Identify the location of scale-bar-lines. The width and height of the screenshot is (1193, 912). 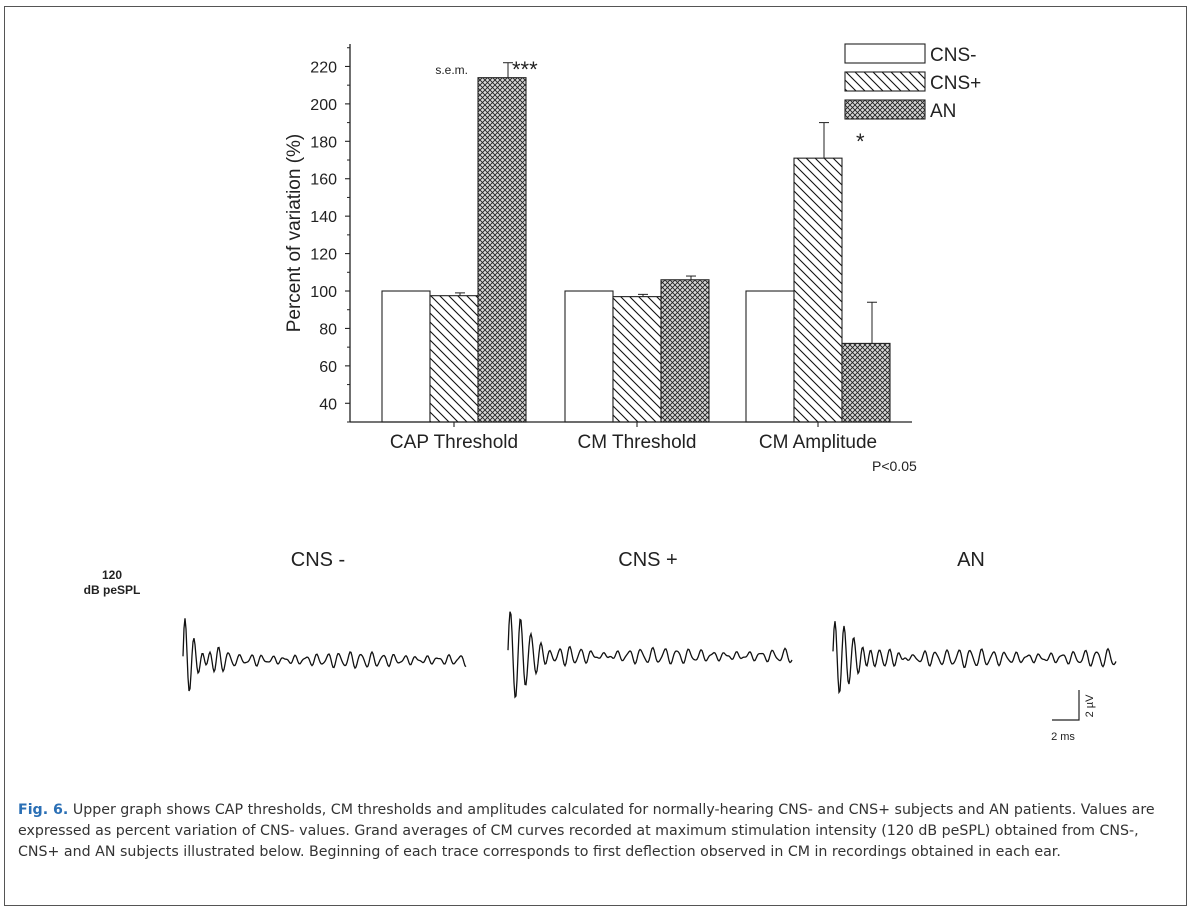
(1066, 705).